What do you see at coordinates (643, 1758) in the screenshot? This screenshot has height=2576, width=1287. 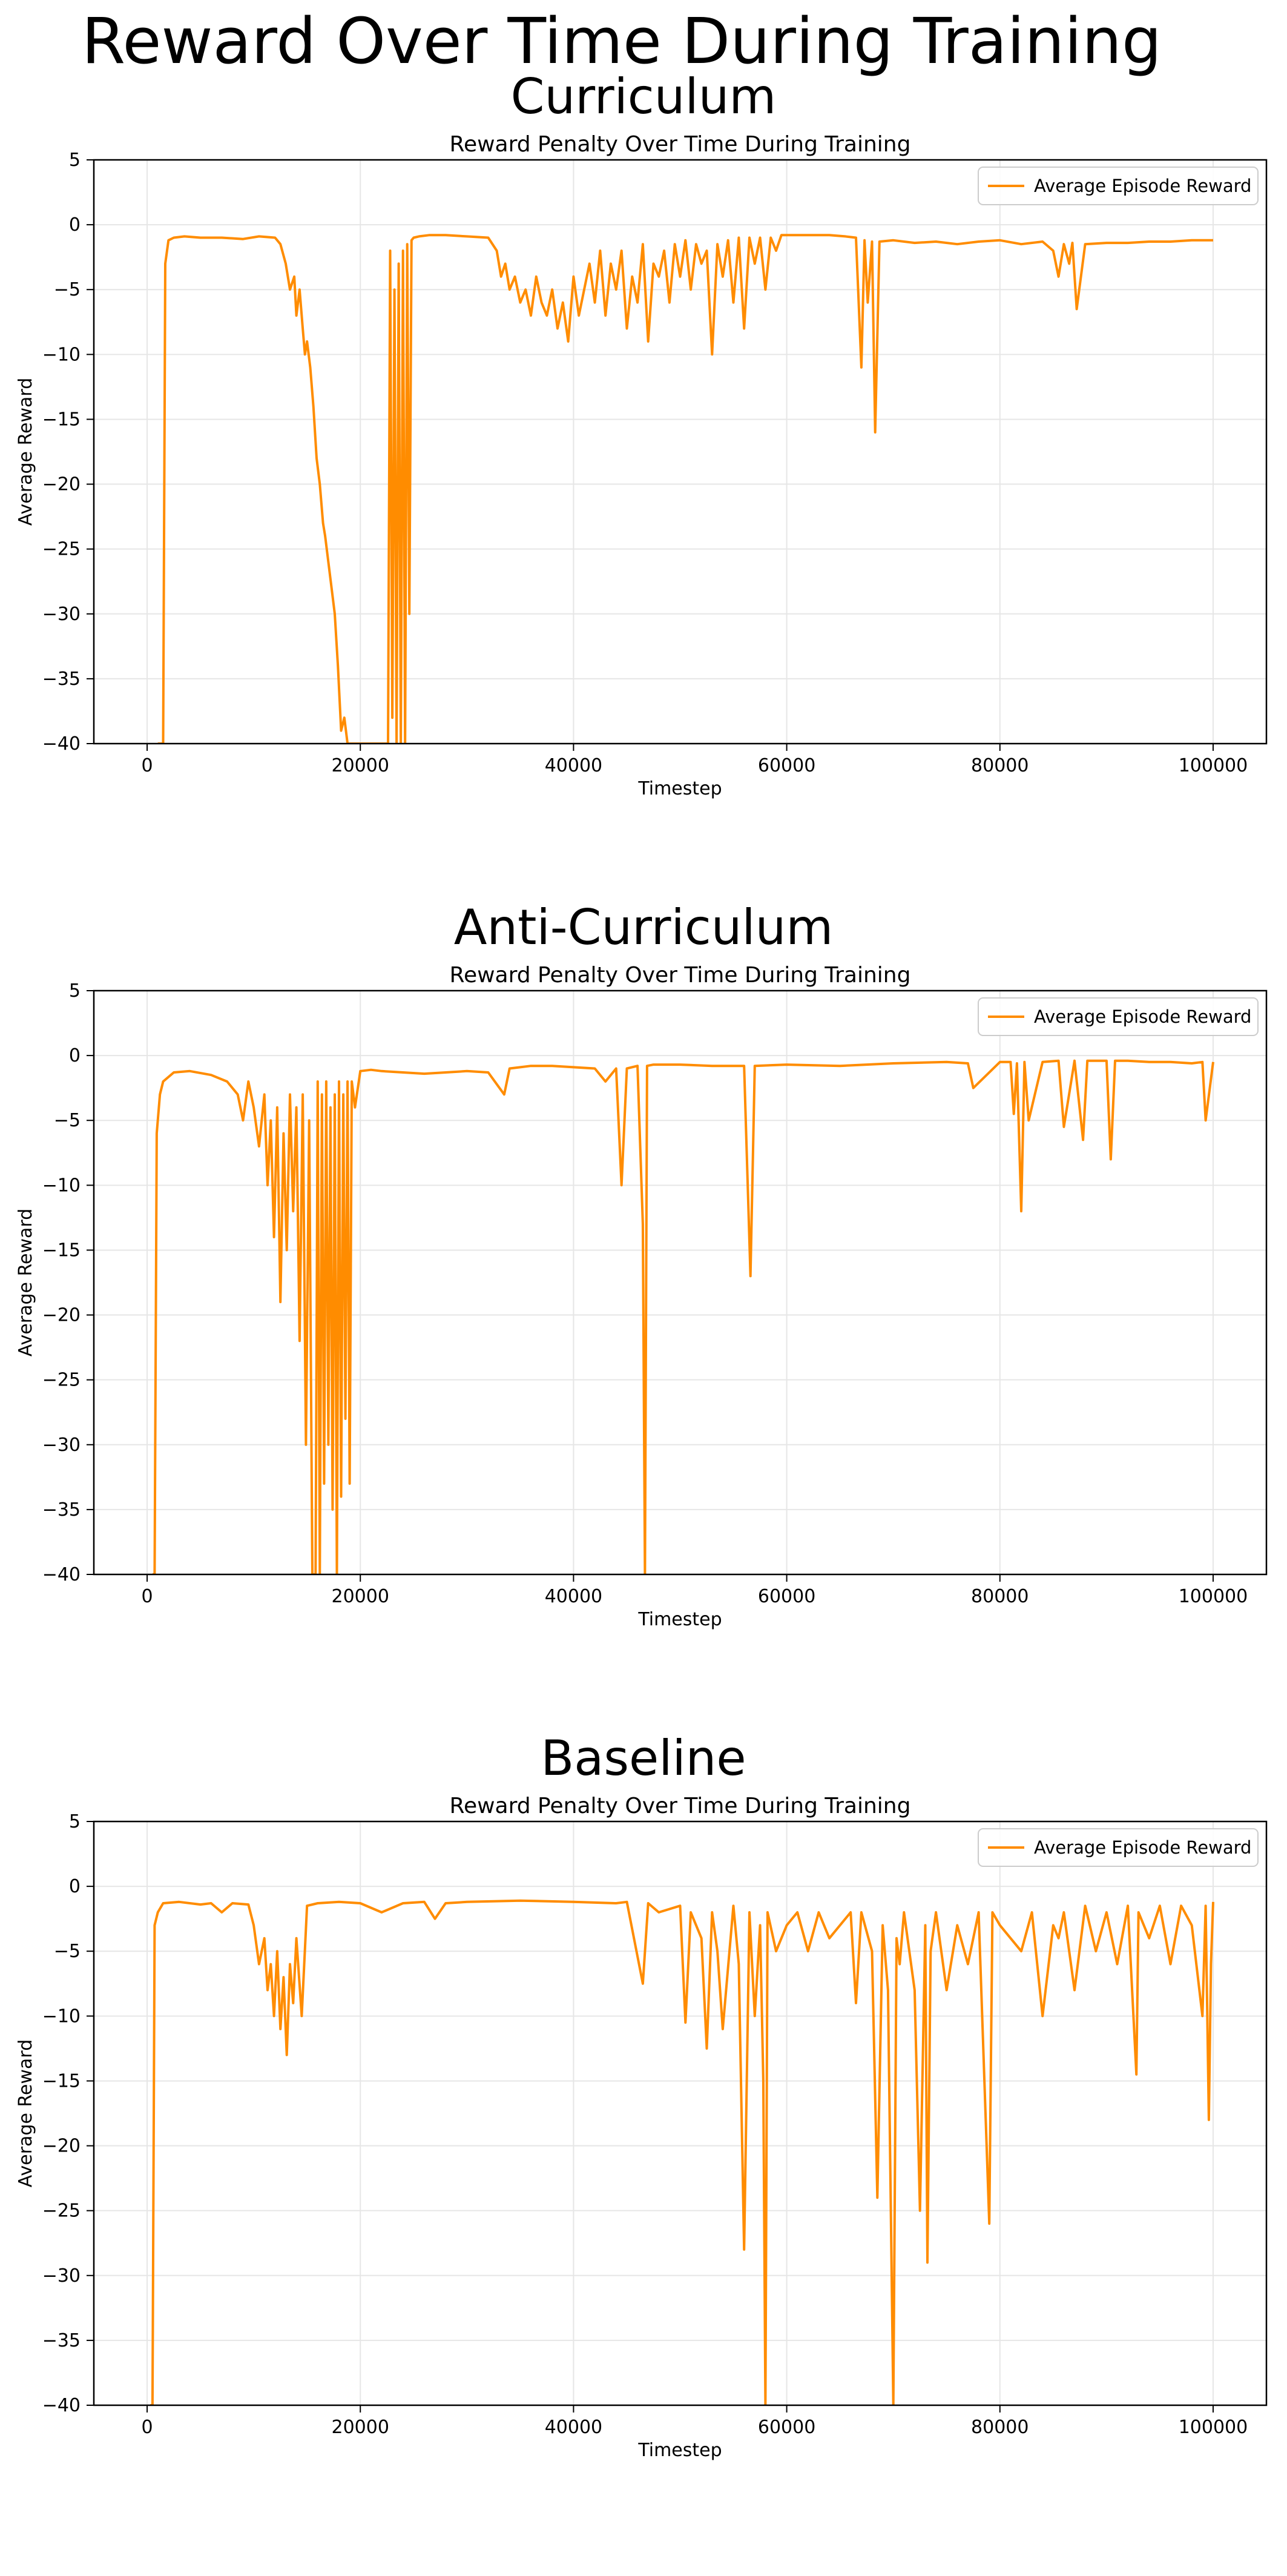 I see `panel-title-baseline: Baseline` at bounding box center [643, 1758].